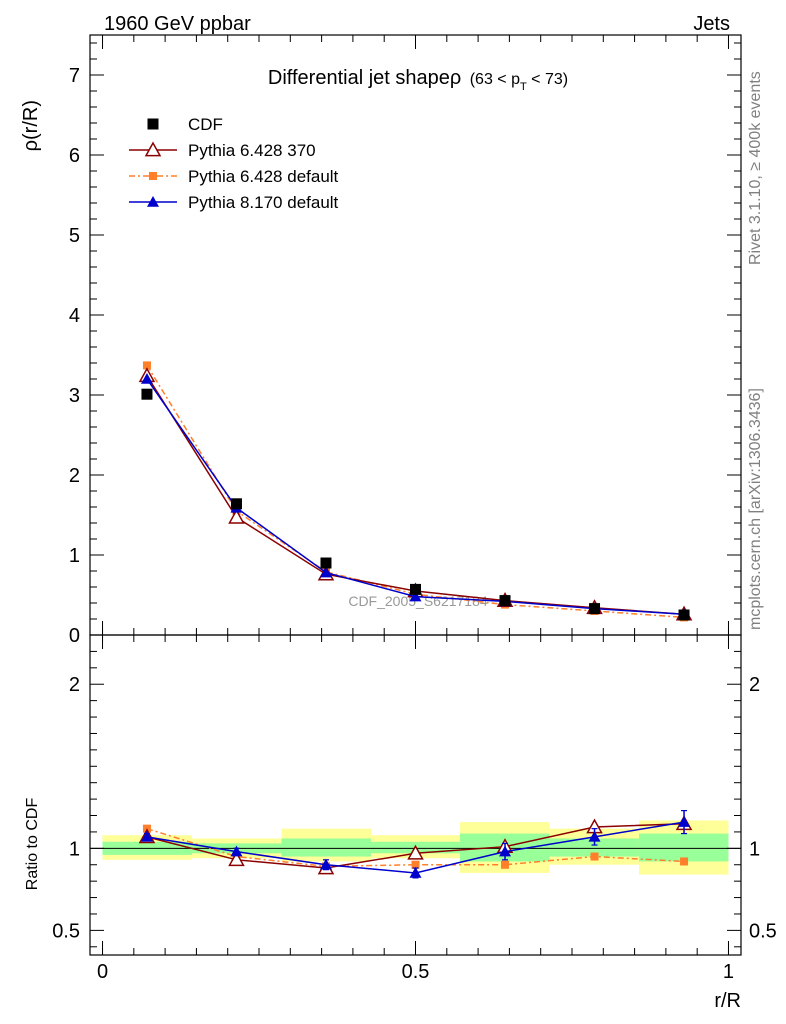 The image size is (786, 1024). I want to click on chart-title: Differential jet shapeρ (63 < pT < 73), so click(418, 80).